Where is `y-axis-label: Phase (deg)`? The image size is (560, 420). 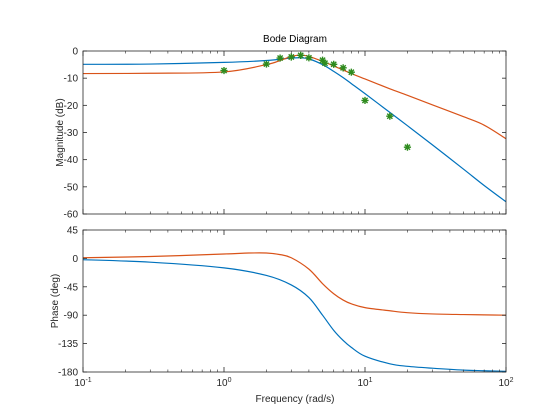 y-axis-label: Phase (deg) is located at coordinates (55, 301).